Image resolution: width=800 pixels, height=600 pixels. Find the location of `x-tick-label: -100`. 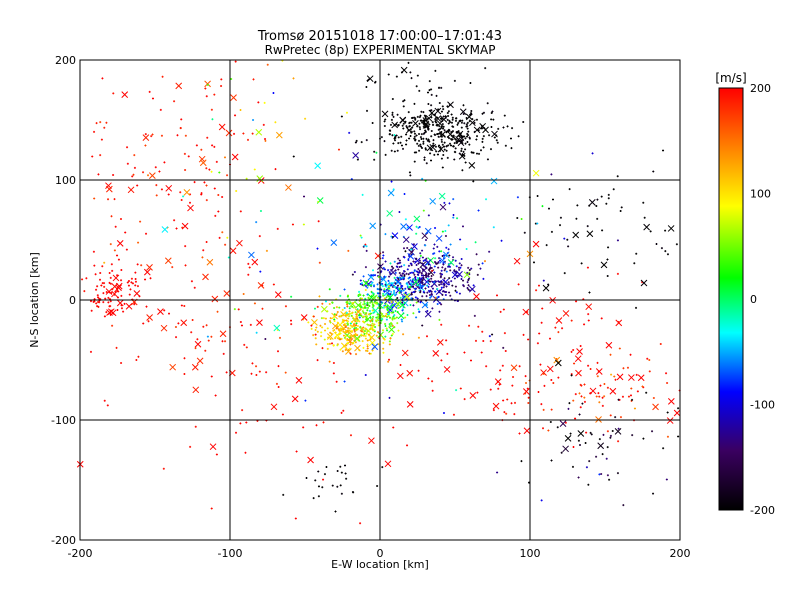

x-tick-label: -100 is located at coordinates (230, 553).